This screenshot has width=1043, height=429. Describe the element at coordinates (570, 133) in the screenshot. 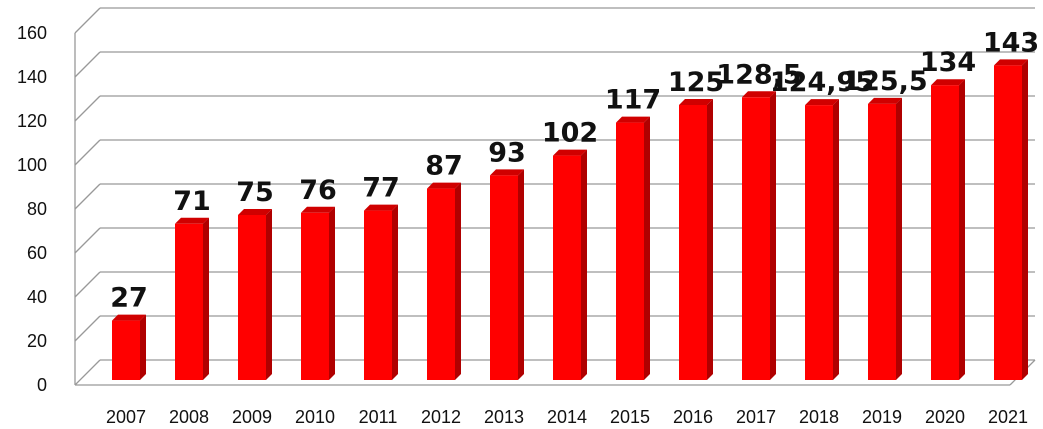

I see `data-label: 102` at that location.